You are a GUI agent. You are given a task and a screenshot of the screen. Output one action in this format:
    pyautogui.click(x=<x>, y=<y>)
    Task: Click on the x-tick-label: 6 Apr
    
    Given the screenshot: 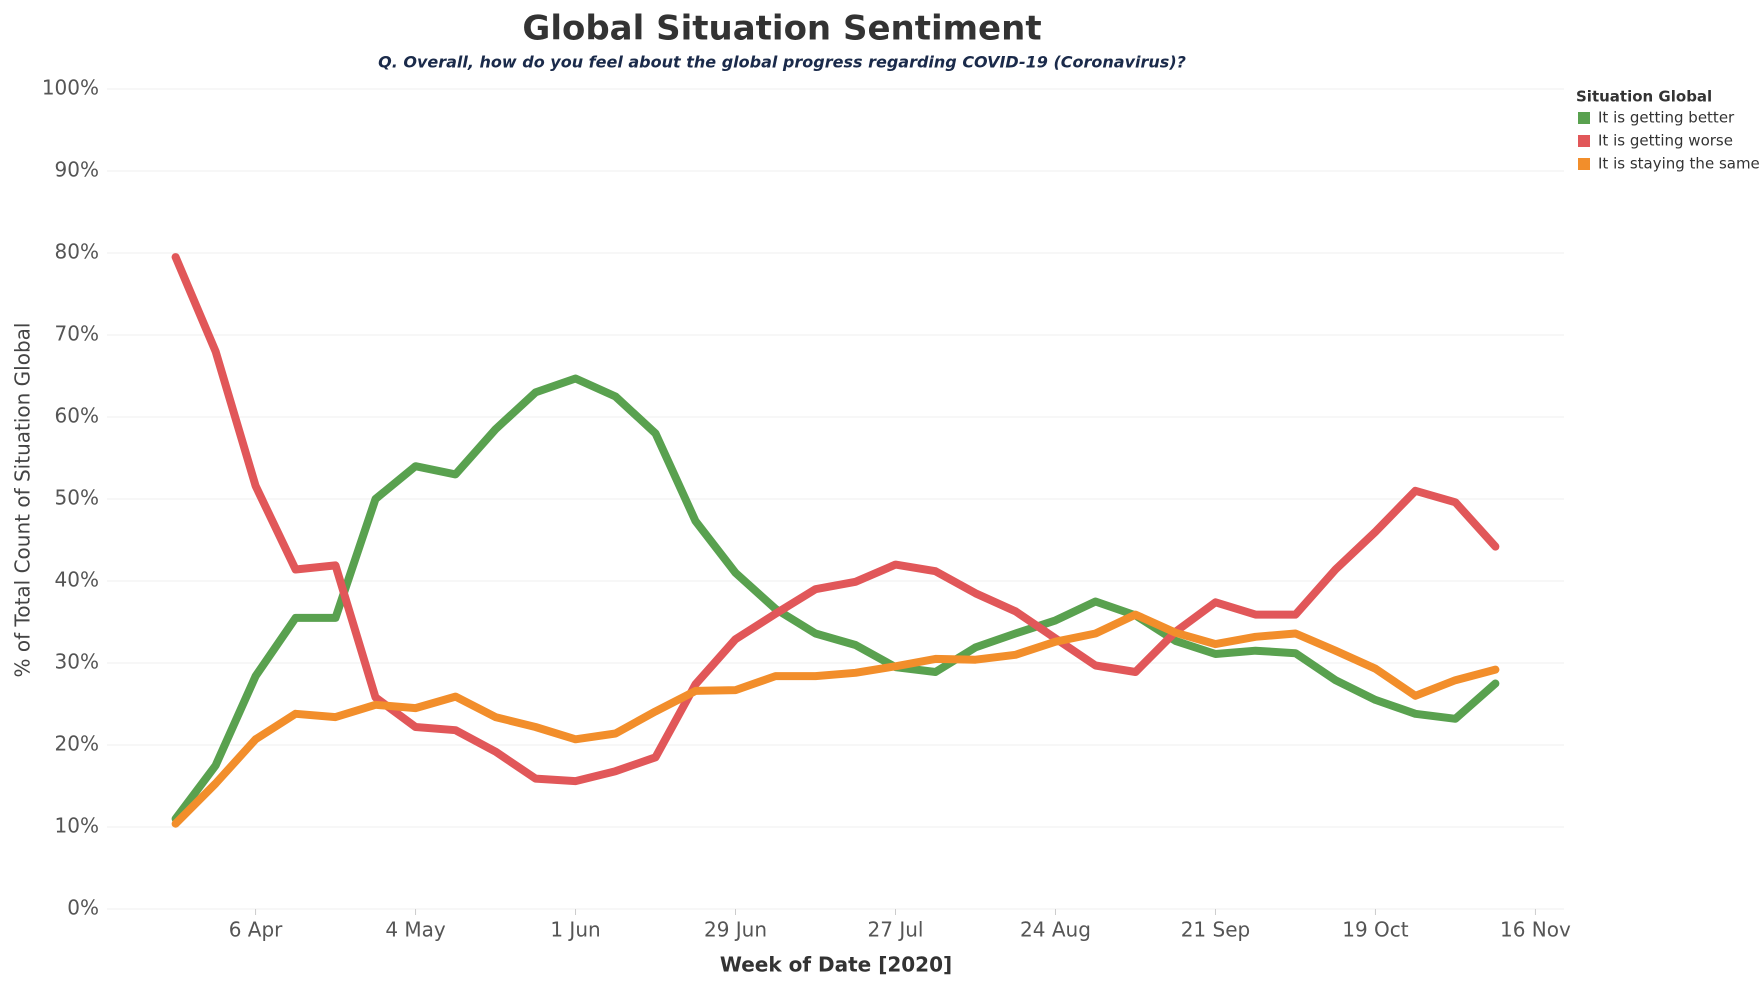 What is the action you would take?
    pyautogui.click(x=256, y=930)
    